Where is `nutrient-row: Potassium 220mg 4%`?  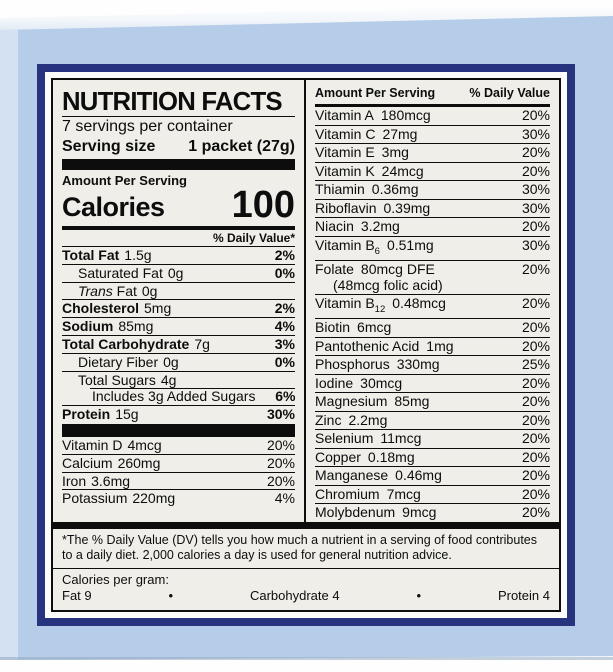
nutrient-row: Potassium 220mg 4% is located at coordinates (178, 498).